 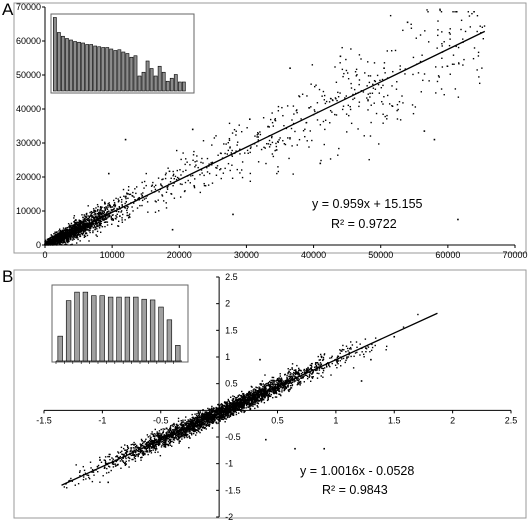 I want to click on panel-a-x-tick-label: 0, so click(x=44, y=255).